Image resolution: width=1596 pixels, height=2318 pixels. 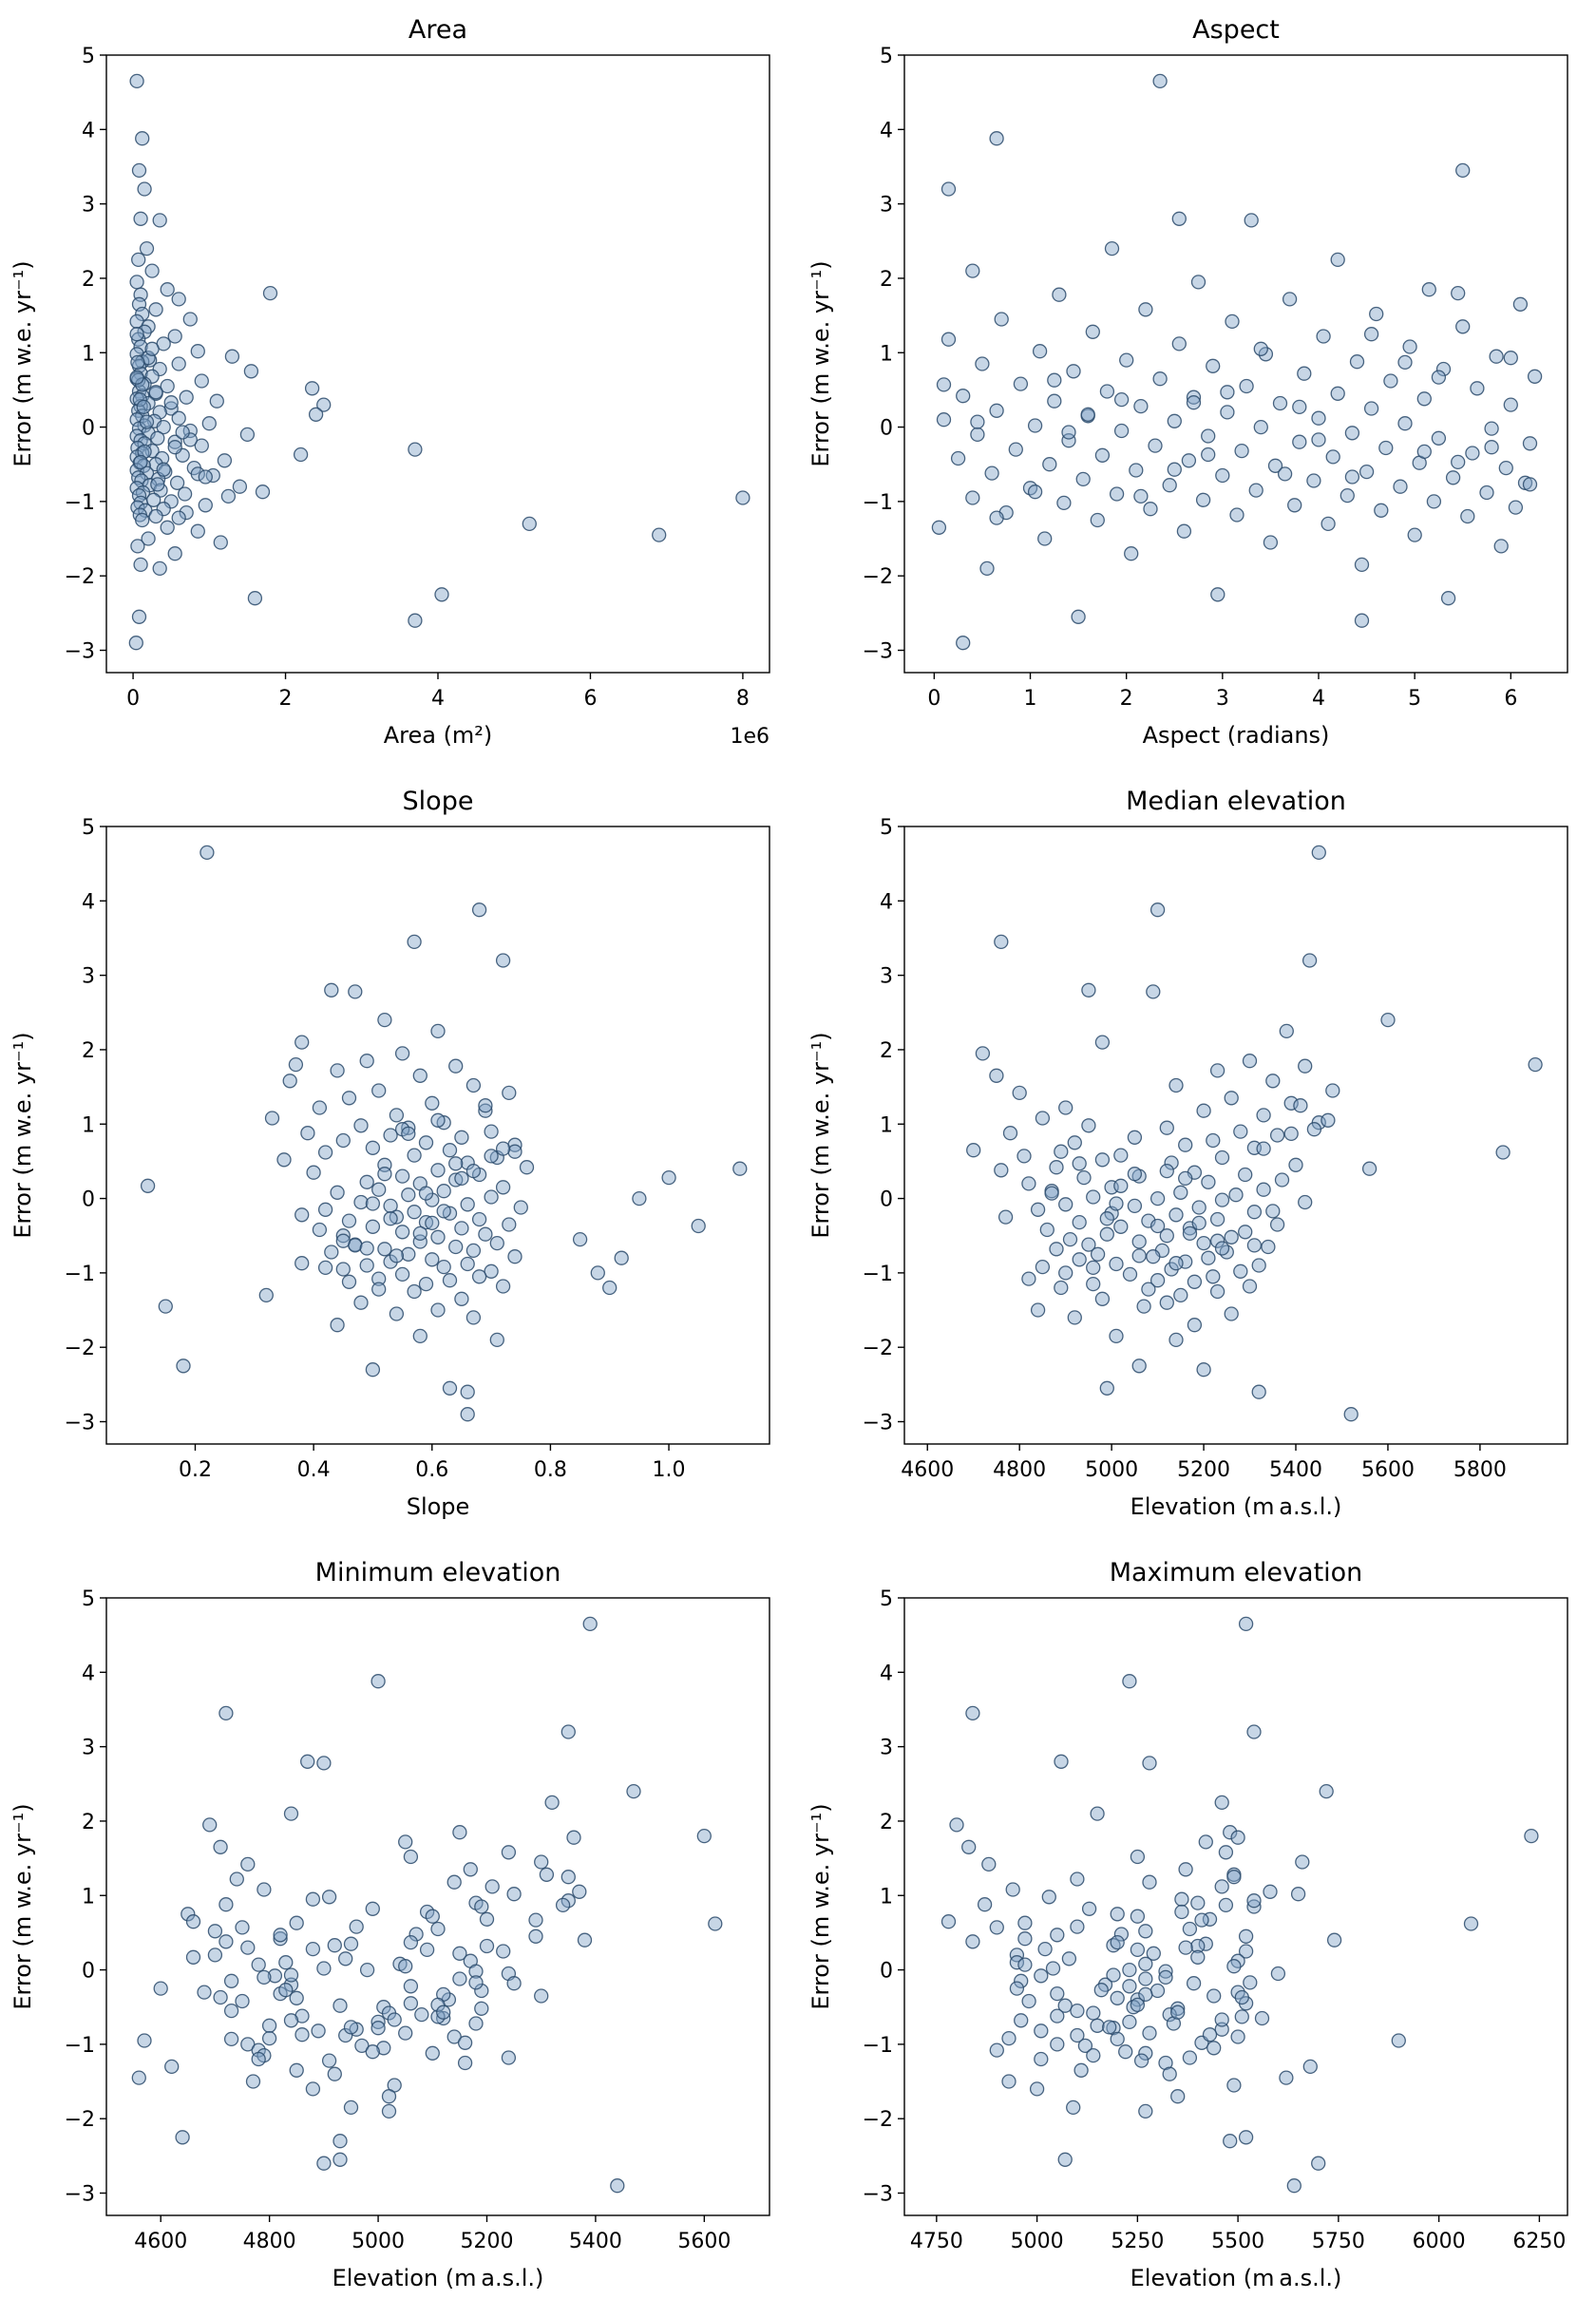 What do you see at coordinates (1236, 801) in the screenshot?
I see `plot-title: Median elevation` at bounding box center [1236, 801].